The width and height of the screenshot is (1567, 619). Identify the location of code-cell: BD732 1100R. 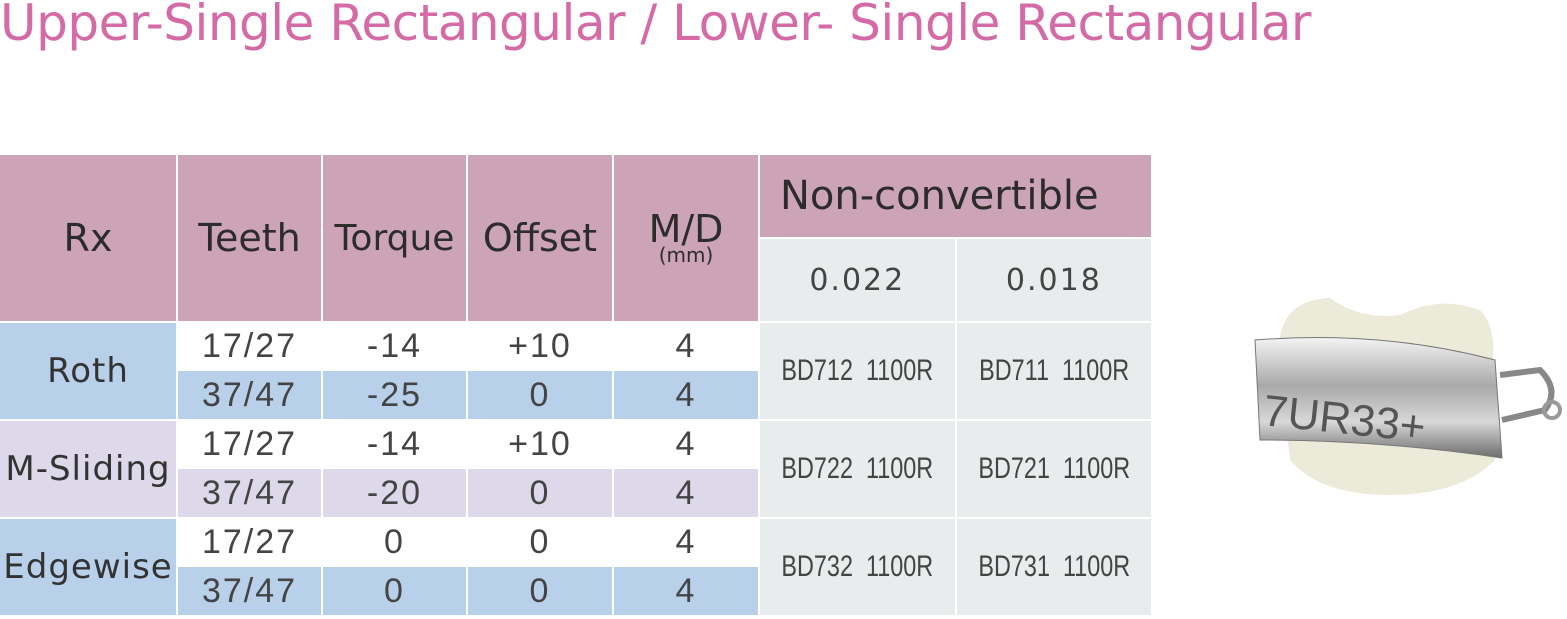
(857, 566).